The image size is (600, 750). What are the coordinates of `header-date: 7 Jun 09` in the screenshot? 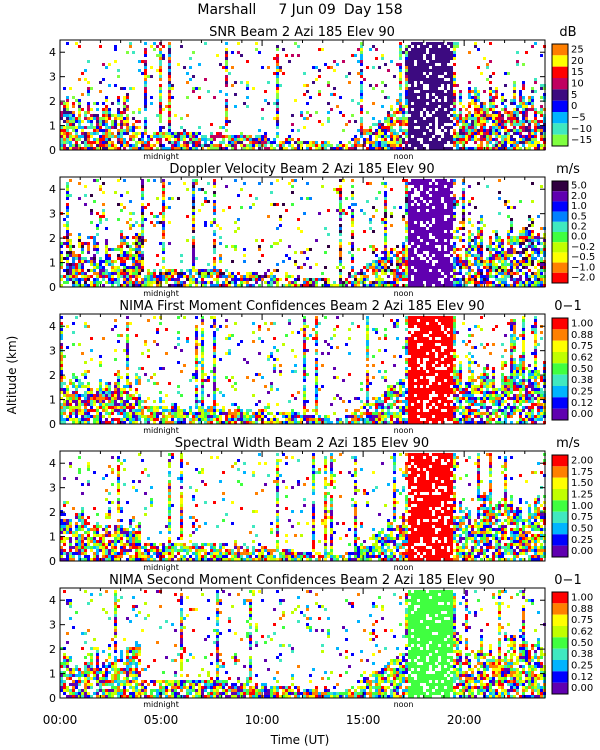 It's located at (307, 10).